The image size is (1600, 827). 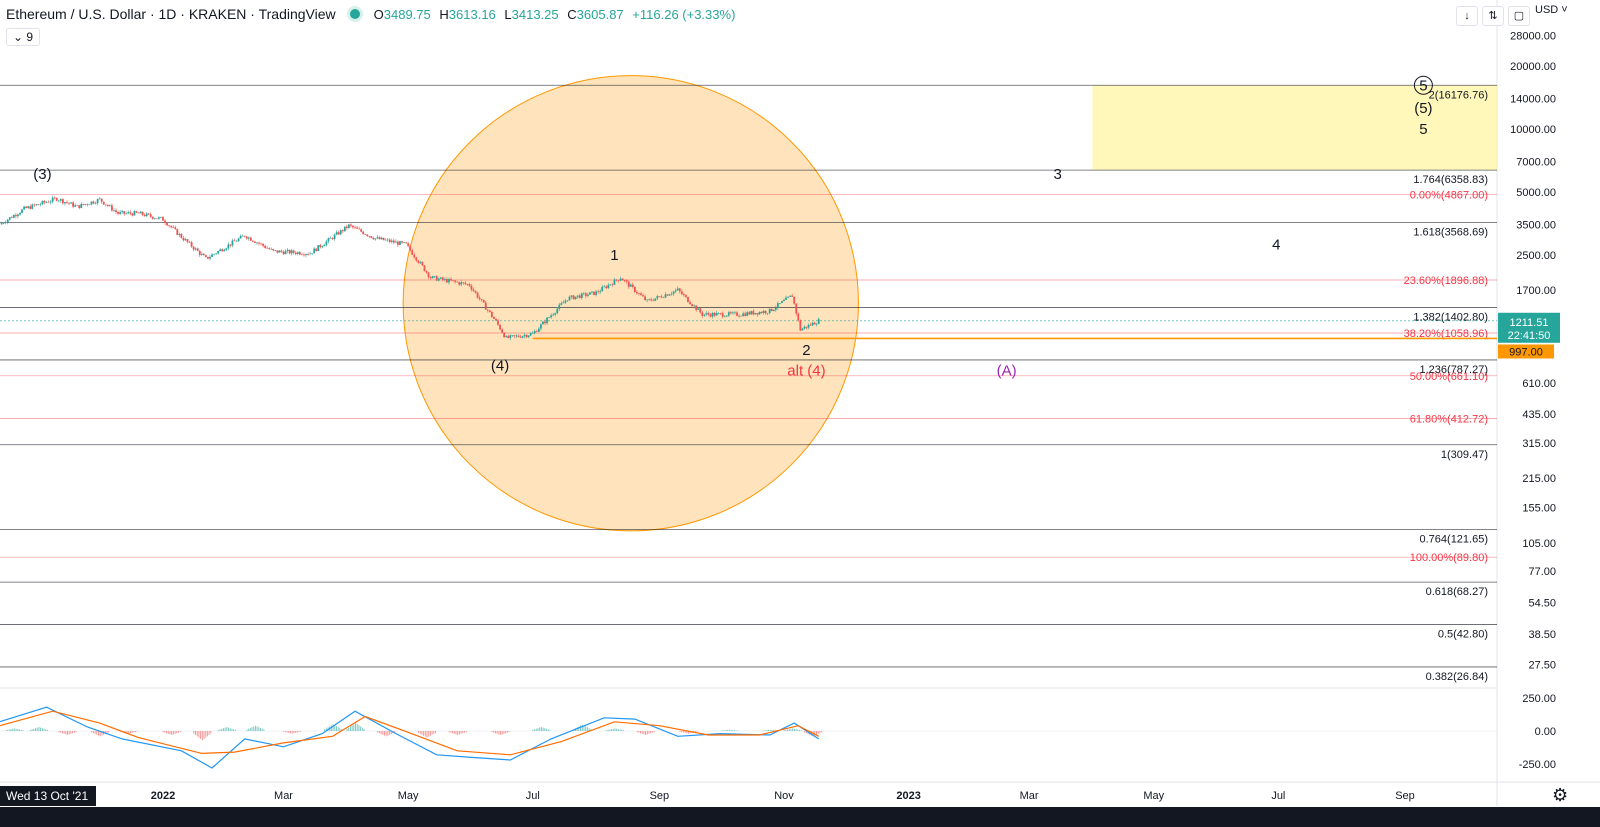 What do you see at coordinates (500, 366) in the screenshot?
I see `wave-label: (4)` at bounding box center [500, 366].